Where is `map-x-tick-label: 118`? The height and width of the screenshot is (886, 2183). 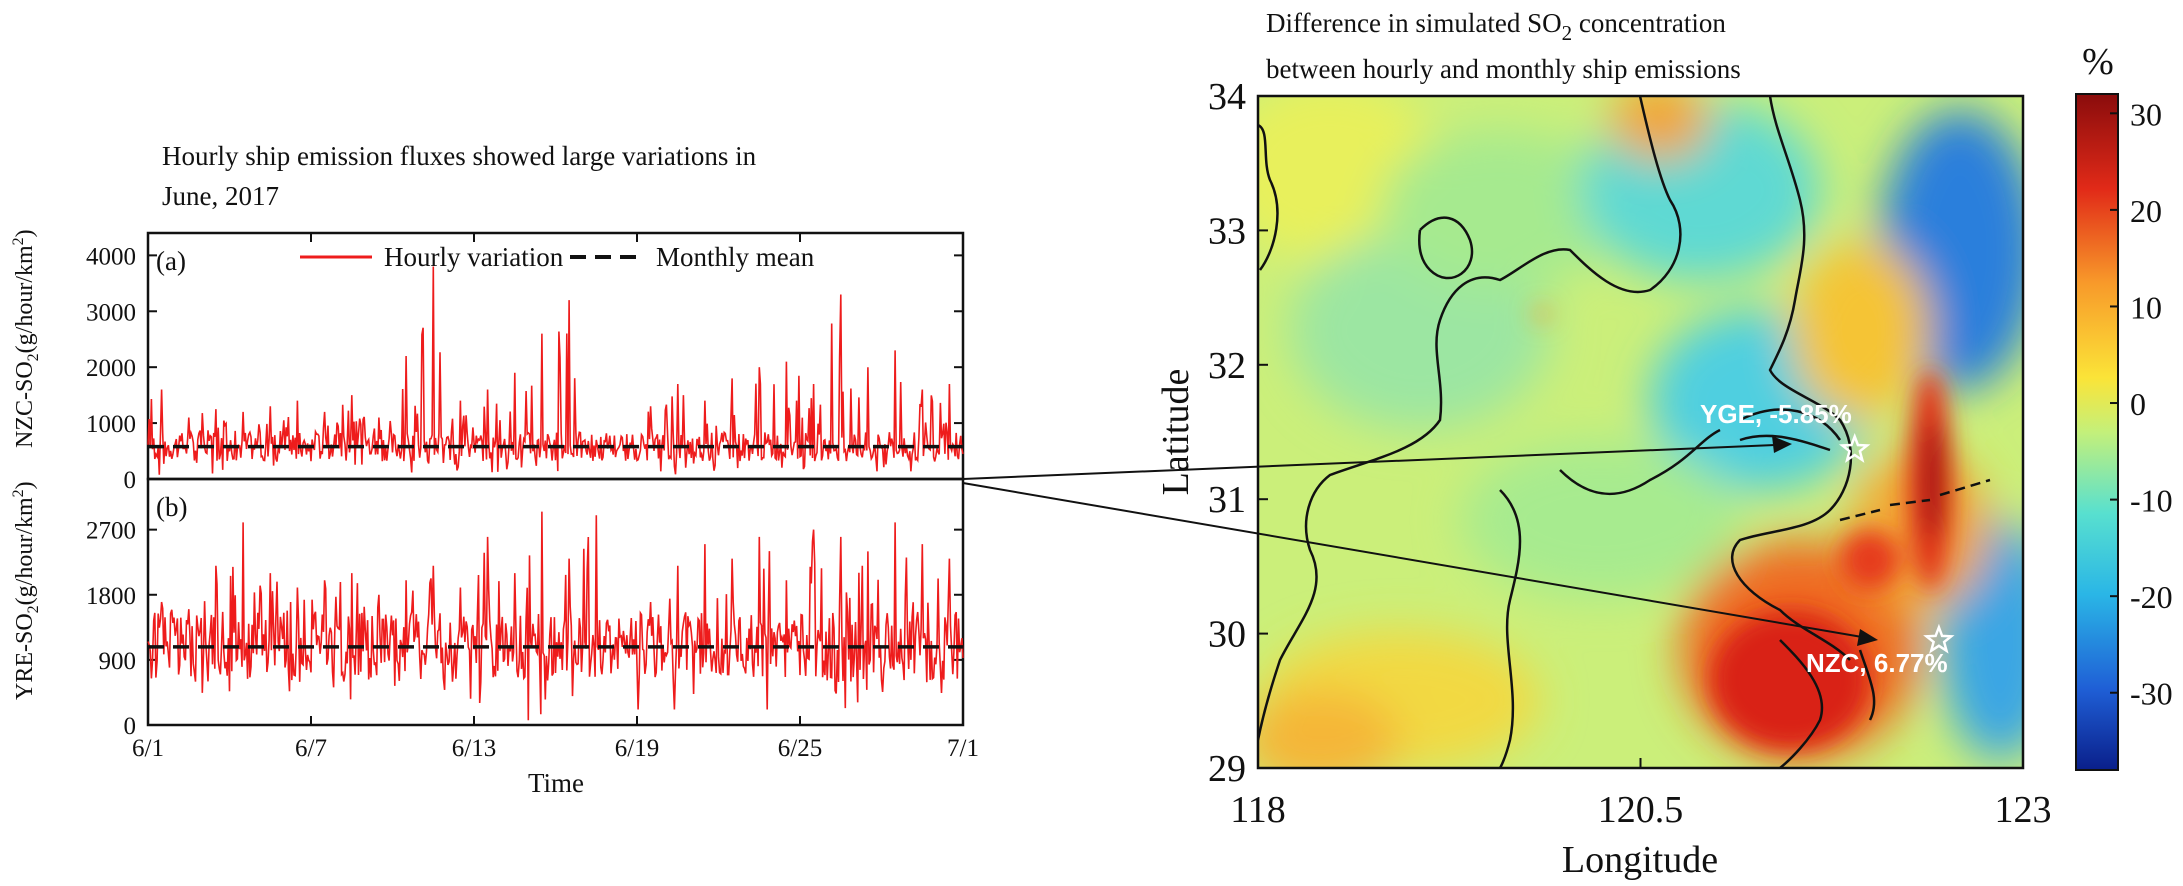 map-x-tick-label: 118 is located at coordinates (1258, 810).